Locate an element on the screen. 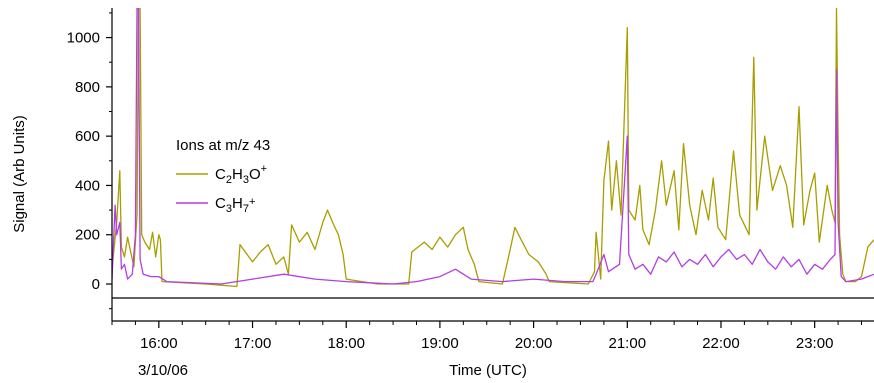  x-tick-label: 19:00 is located at coordinates (440, 343).